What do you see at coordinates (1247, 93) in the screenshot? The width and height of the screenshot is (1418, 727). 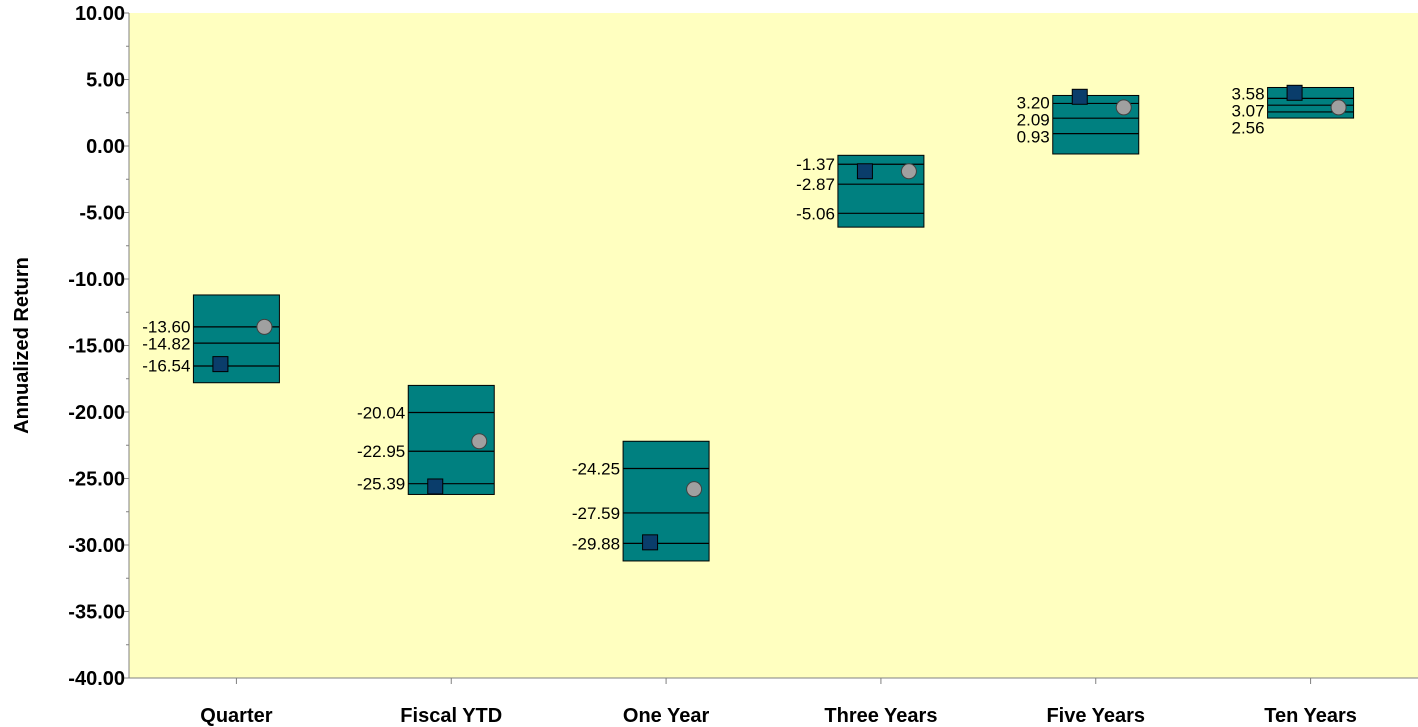 I see `quartile-label: 3.58` at bounding box center [1247, 93].